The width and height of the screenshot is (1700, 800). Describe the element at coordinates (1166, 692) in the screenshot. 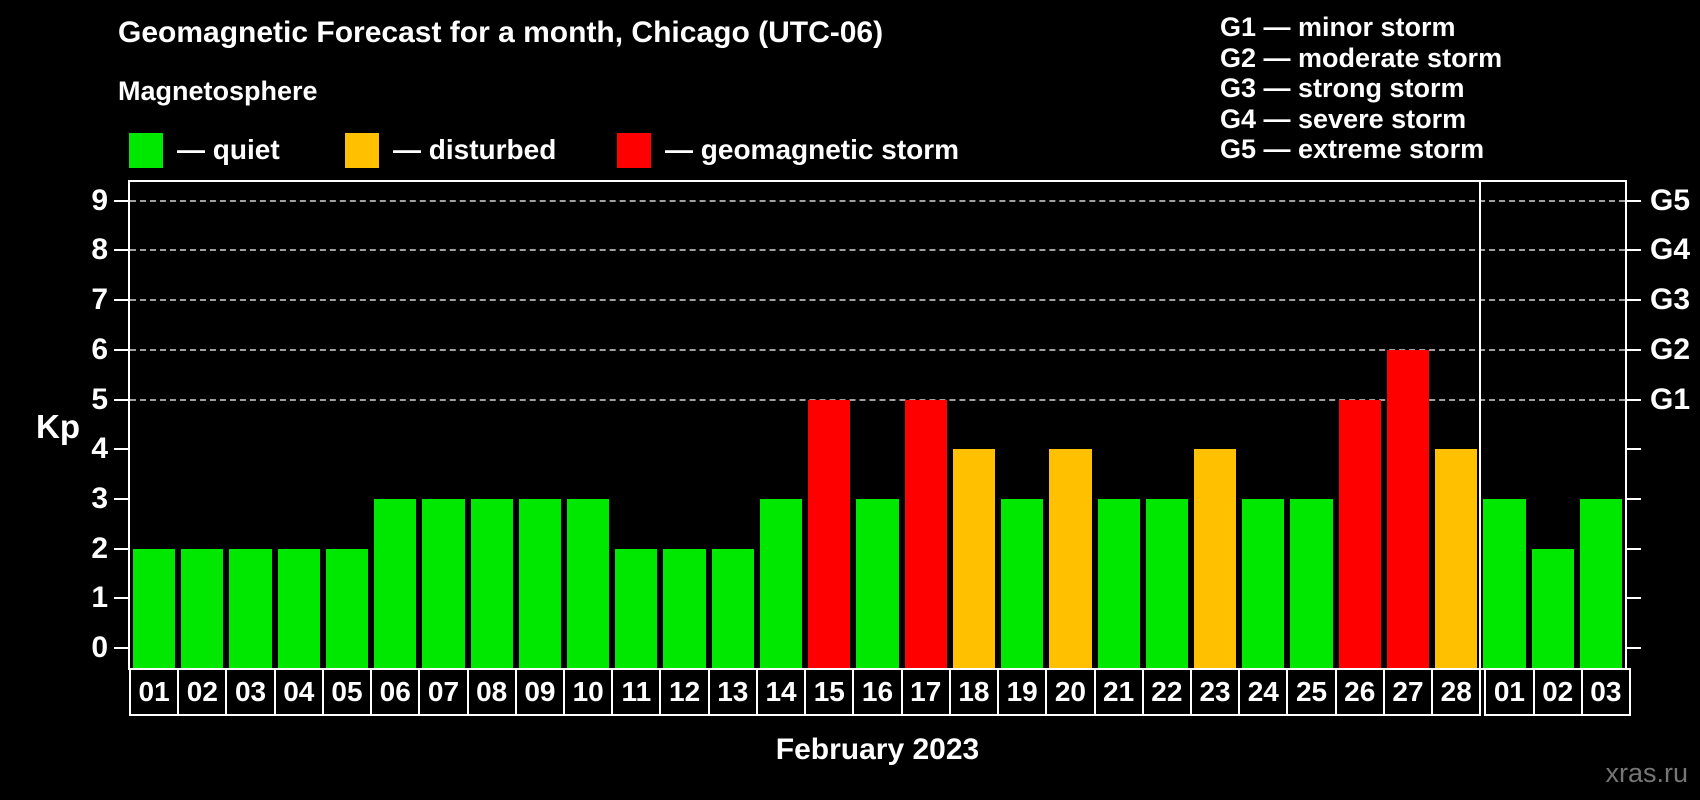

I see `day-label-cell-22: 22` at that location.